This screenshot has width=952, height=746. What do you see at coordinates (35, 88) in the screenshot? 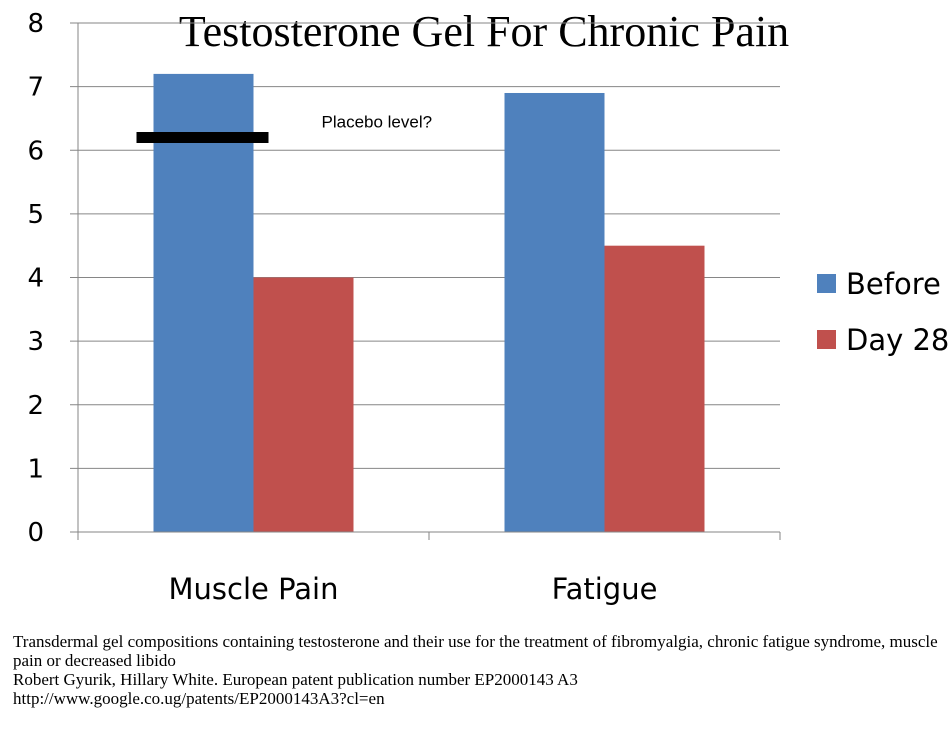
I see `y-tick-label: 7` at bounding box center [35, 88].